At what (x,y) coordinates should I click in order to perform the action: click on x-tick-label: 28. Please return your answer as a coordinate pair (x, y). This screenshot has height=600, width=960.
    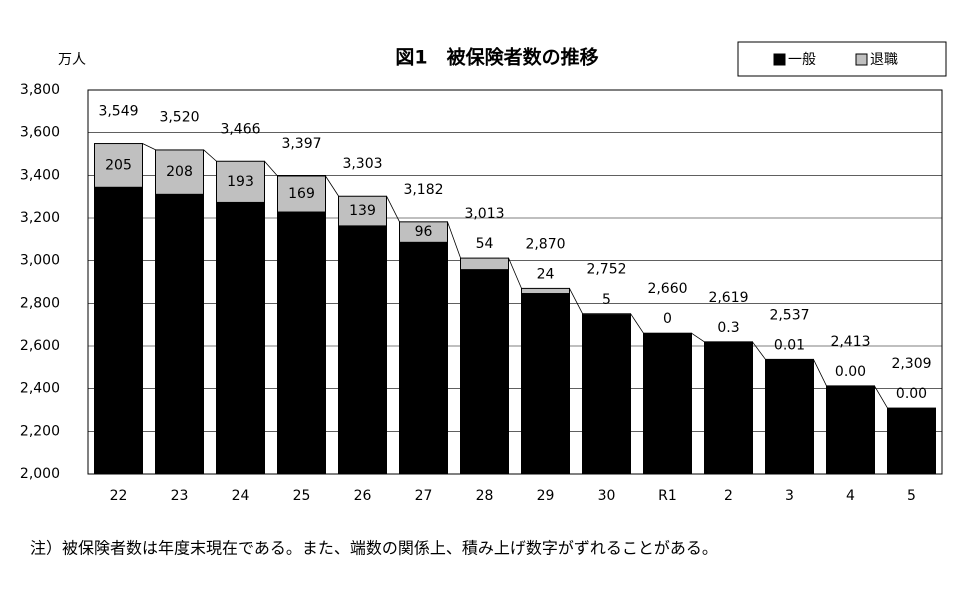
    Looking at the image, I should click on (485, 496).